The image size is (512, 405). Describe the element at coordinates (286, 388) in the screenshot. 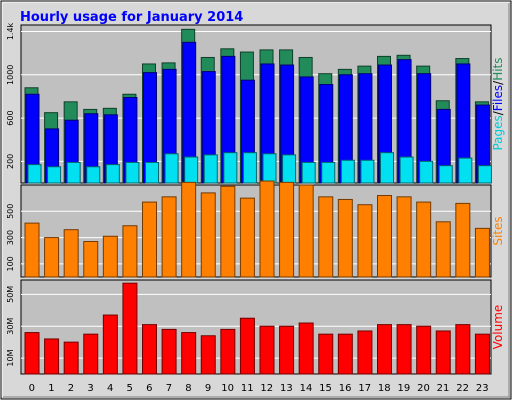

I see `x-axis-hour-label: 13` at that location.